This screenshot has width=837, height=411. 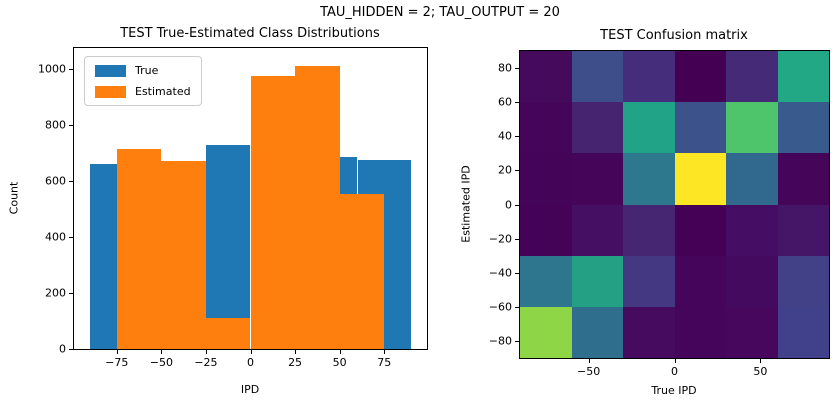 I want to click on hist-xtick-25-label: 25, so click(x=295, y=362).